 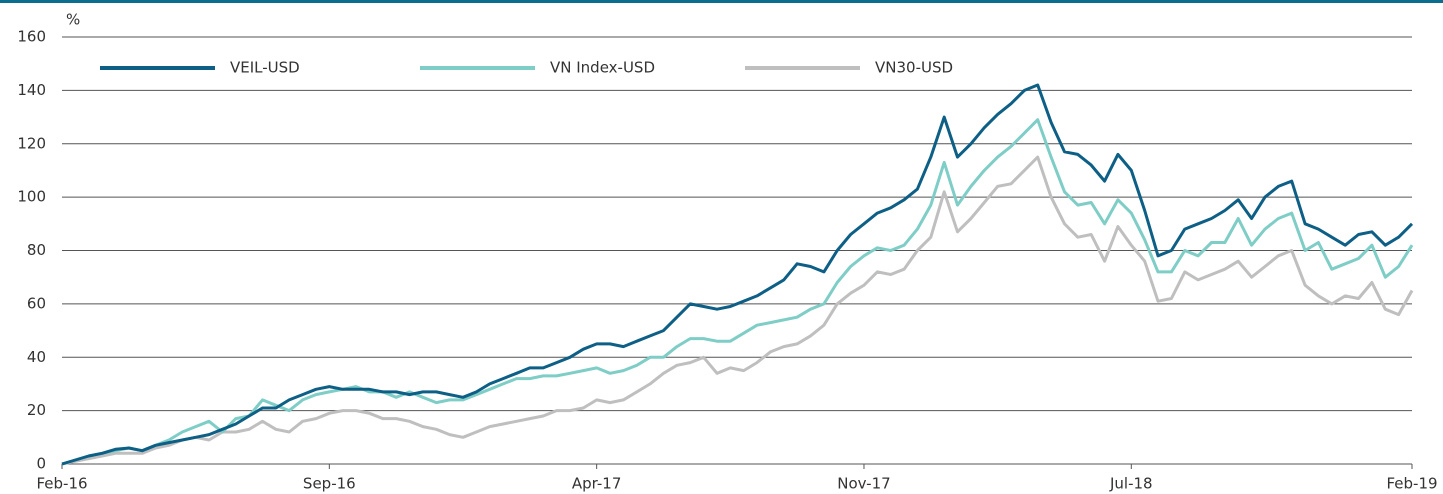 What do you see at coordinates (1411, 484) in the screenshot?
I see `x-tick-label: Feb-19` at bounding box center [1411, 484].